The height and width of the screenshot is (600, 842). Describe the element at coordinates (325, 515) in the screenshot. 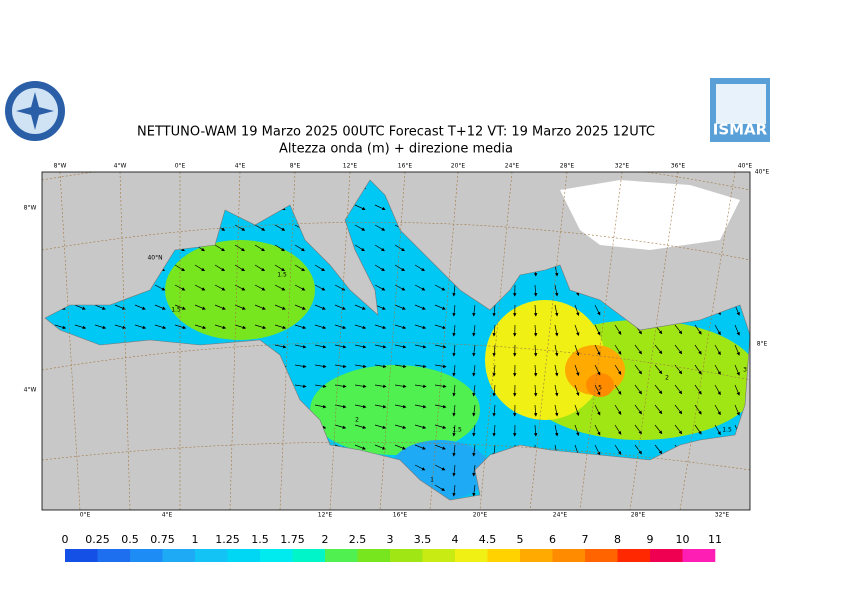

I see `bottom-label: 12°E` at that location.